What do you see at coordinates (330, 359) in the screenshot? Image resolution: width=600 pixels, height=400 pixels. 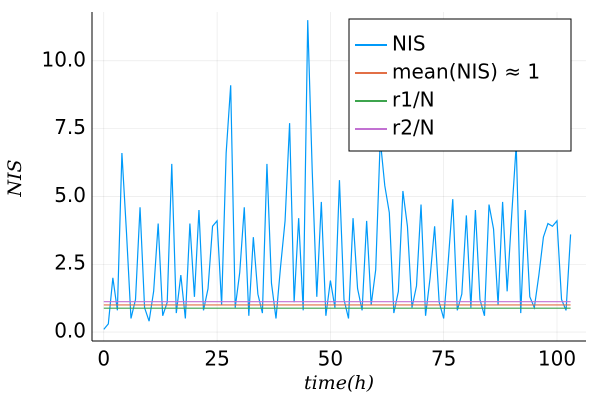 I see `x-tick-label: 50` at bounding box center [330, 359].